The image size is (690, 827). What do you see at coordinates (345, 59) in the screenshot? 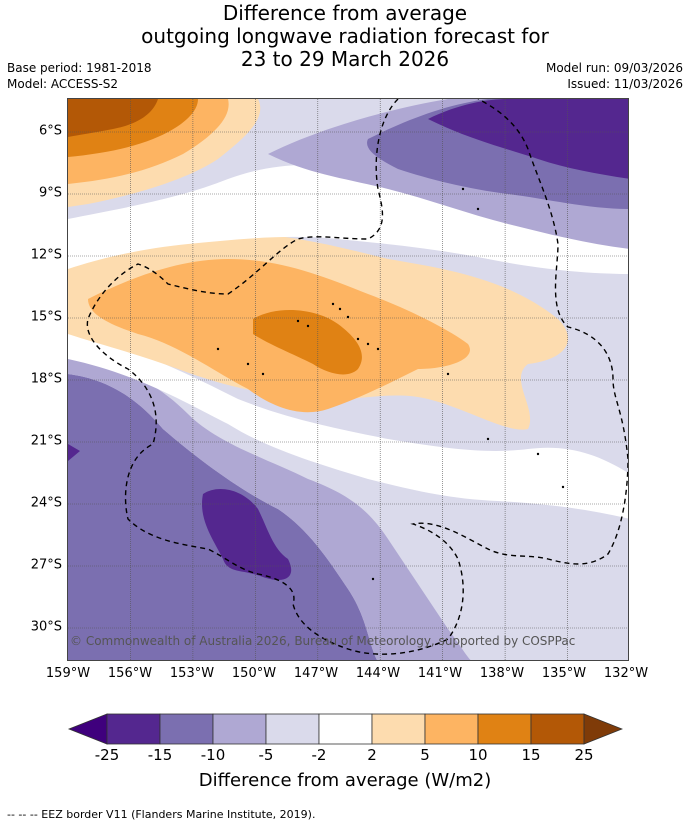
I see `title-line-3: 23 to 29 March 2026` at bounding box center [345, 59].